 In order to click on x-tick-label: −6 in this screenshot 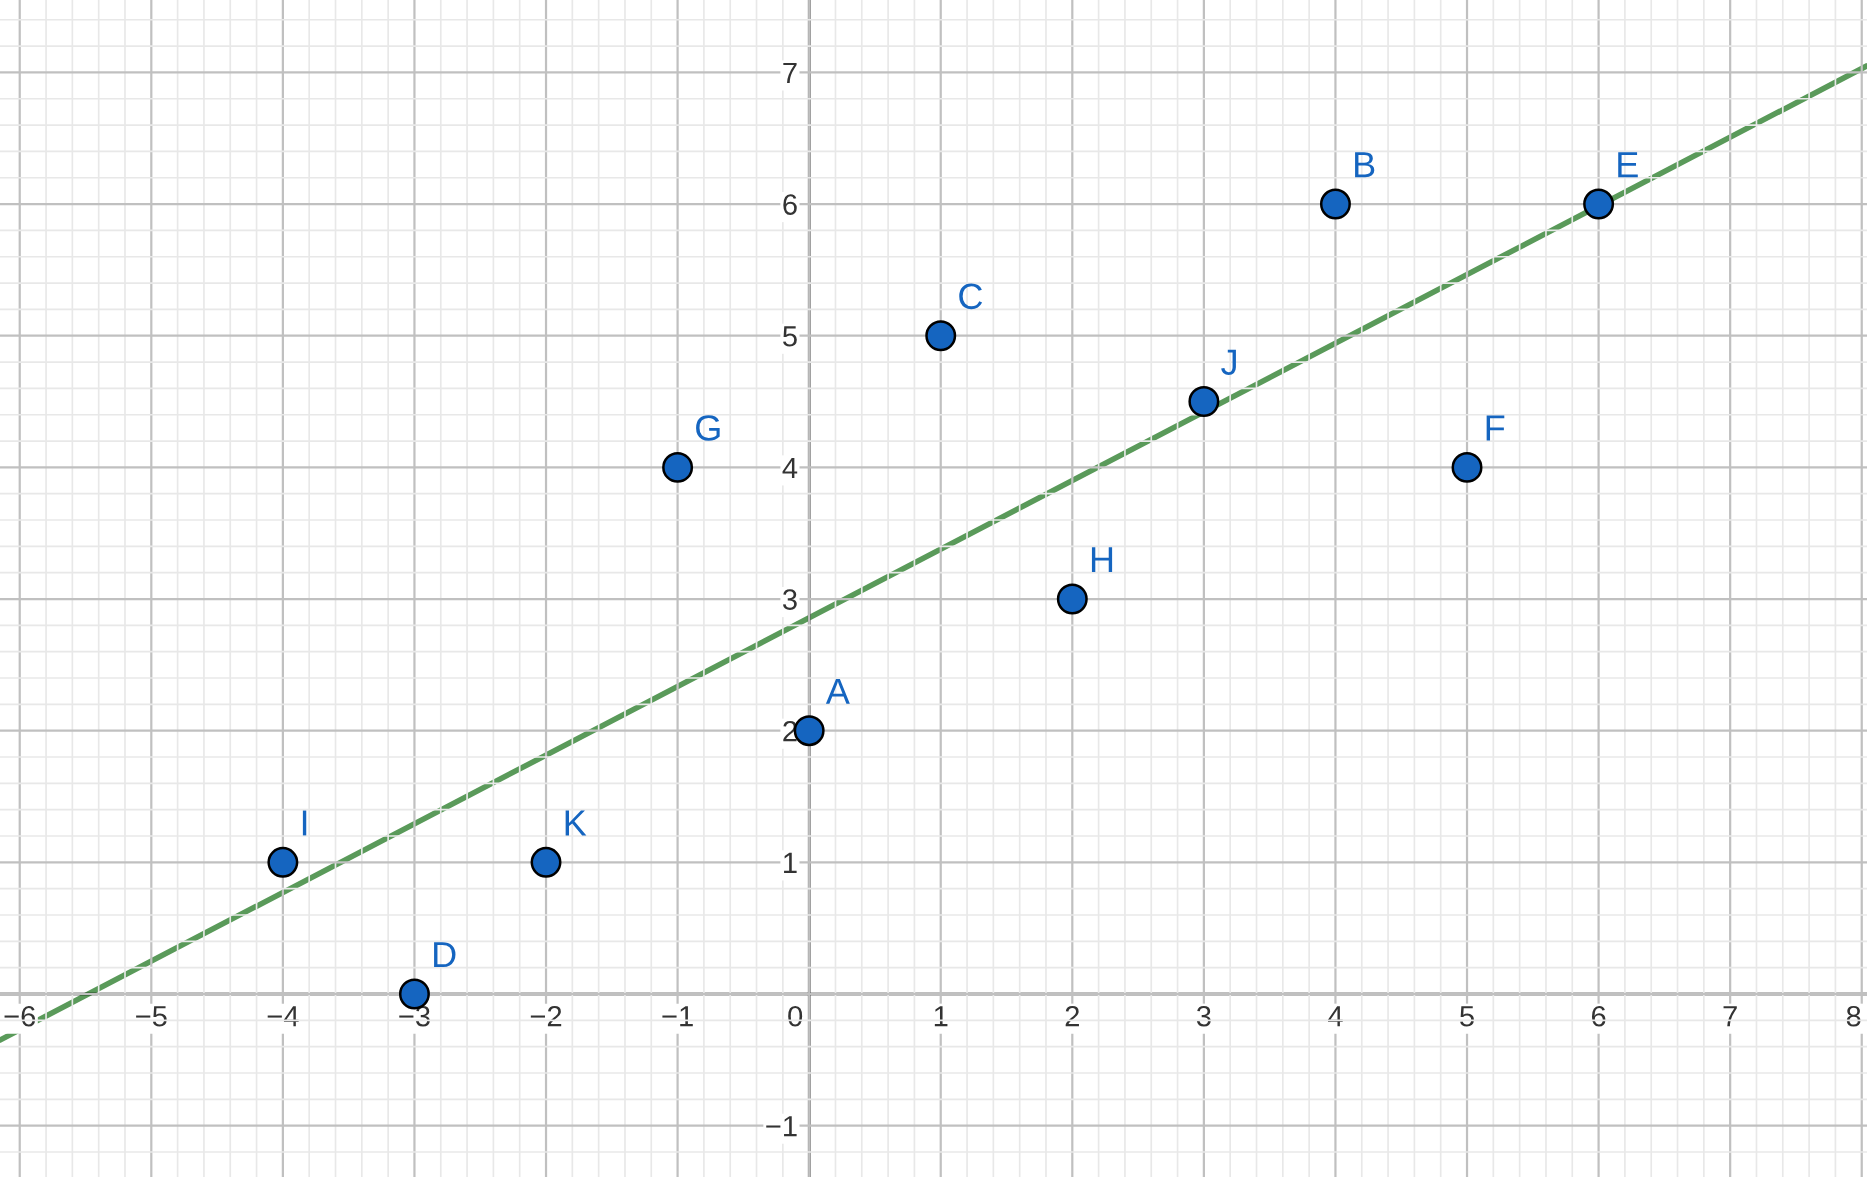, I will do `click(20, 1016)`.